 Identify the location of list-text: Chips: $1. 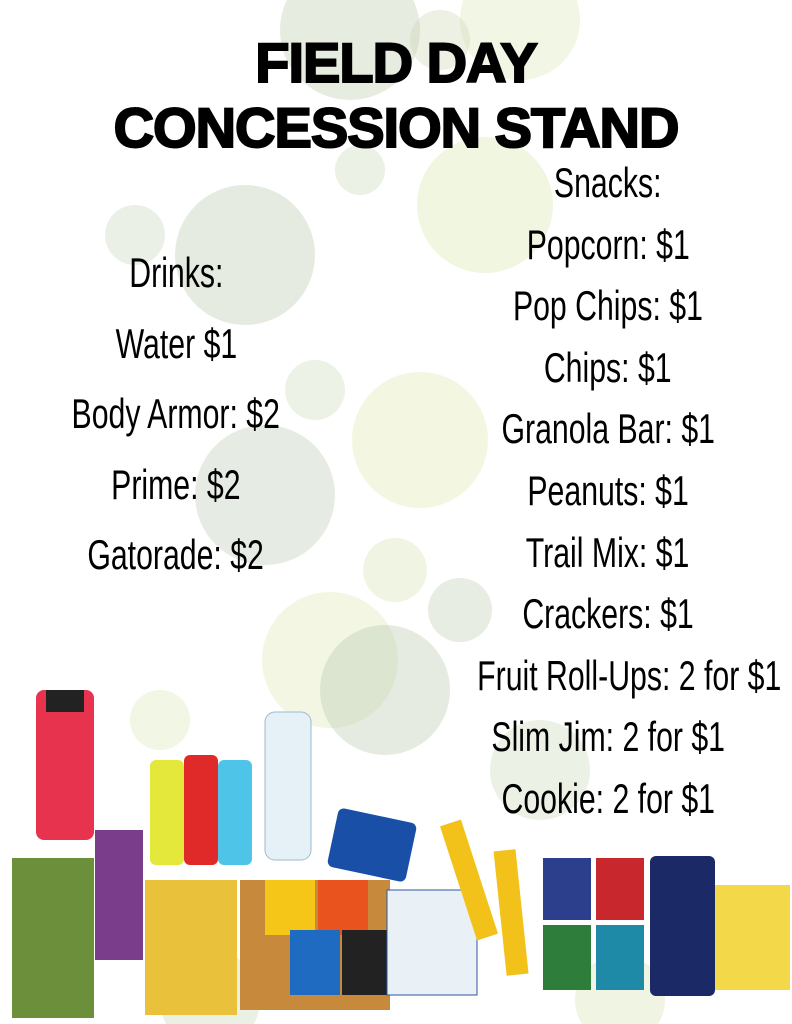
(608, 367).